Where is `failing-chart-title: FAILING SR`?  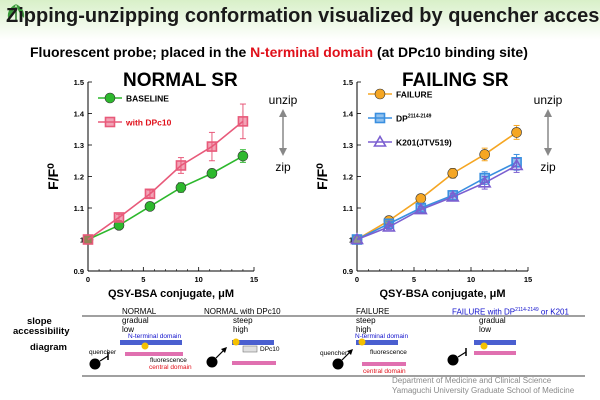
failing-chart-title: FAILING SR is located at coordinates (455, 80).